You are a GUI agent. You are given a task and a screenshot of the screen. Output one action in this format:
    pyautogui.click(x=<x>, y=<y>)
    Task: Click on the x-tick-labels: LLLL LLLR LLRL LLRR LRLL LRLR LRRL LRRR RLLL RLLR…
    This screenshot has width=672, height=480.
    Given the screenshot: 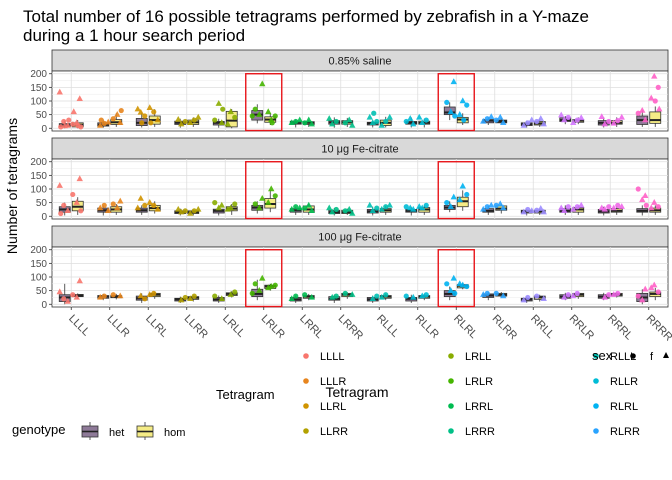 What is the action you would take?
    pyautogui.click(x=369, y=325)
    